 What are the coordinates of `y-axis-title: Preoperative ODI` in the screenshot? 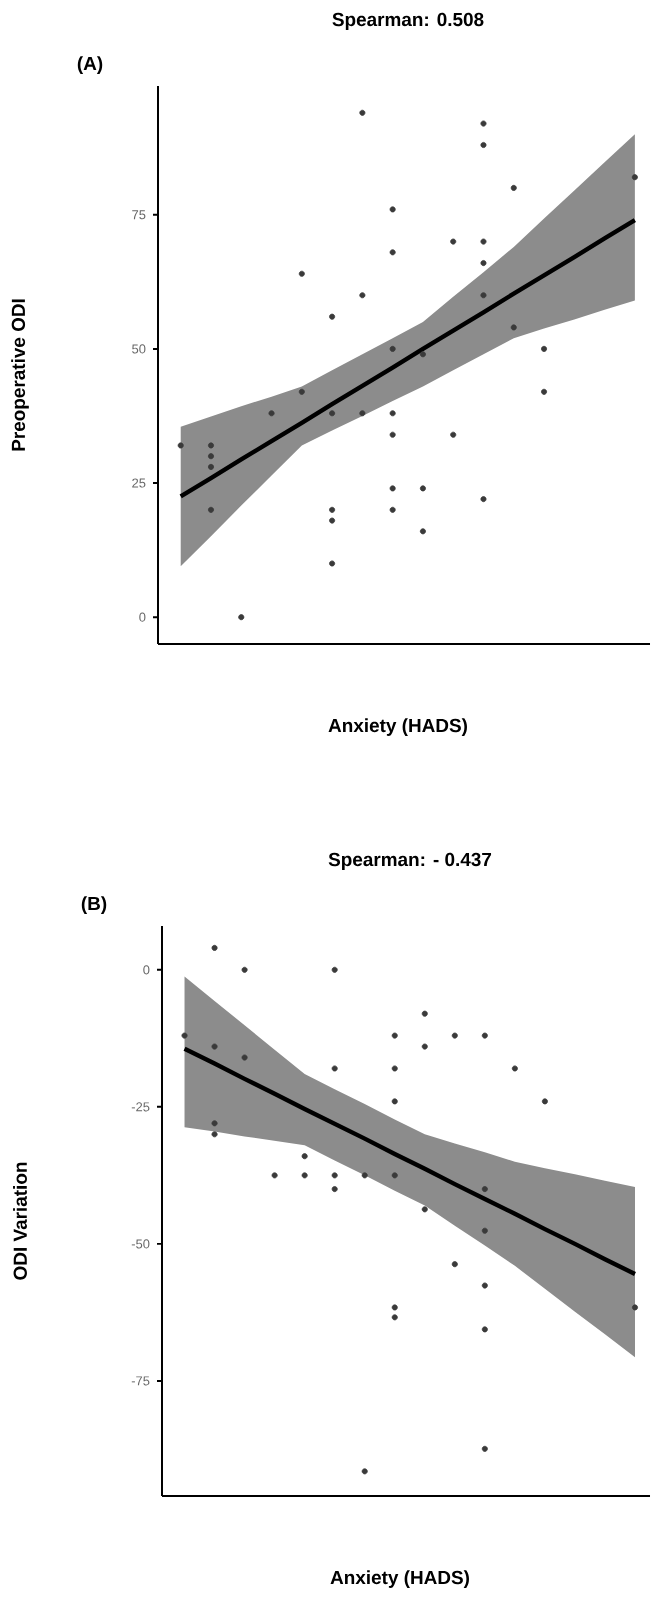 It's located at (20, 375).